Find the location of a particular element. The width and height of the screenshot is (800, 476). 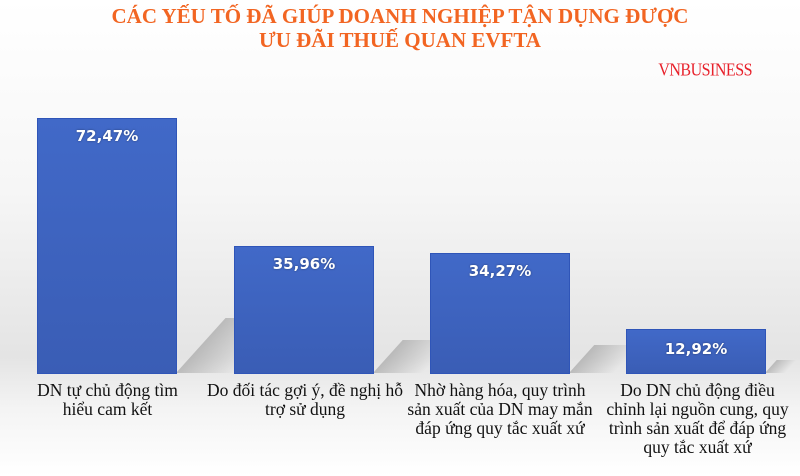

brand-logo: VNBUSINESS is located at coordinates (705, 70).